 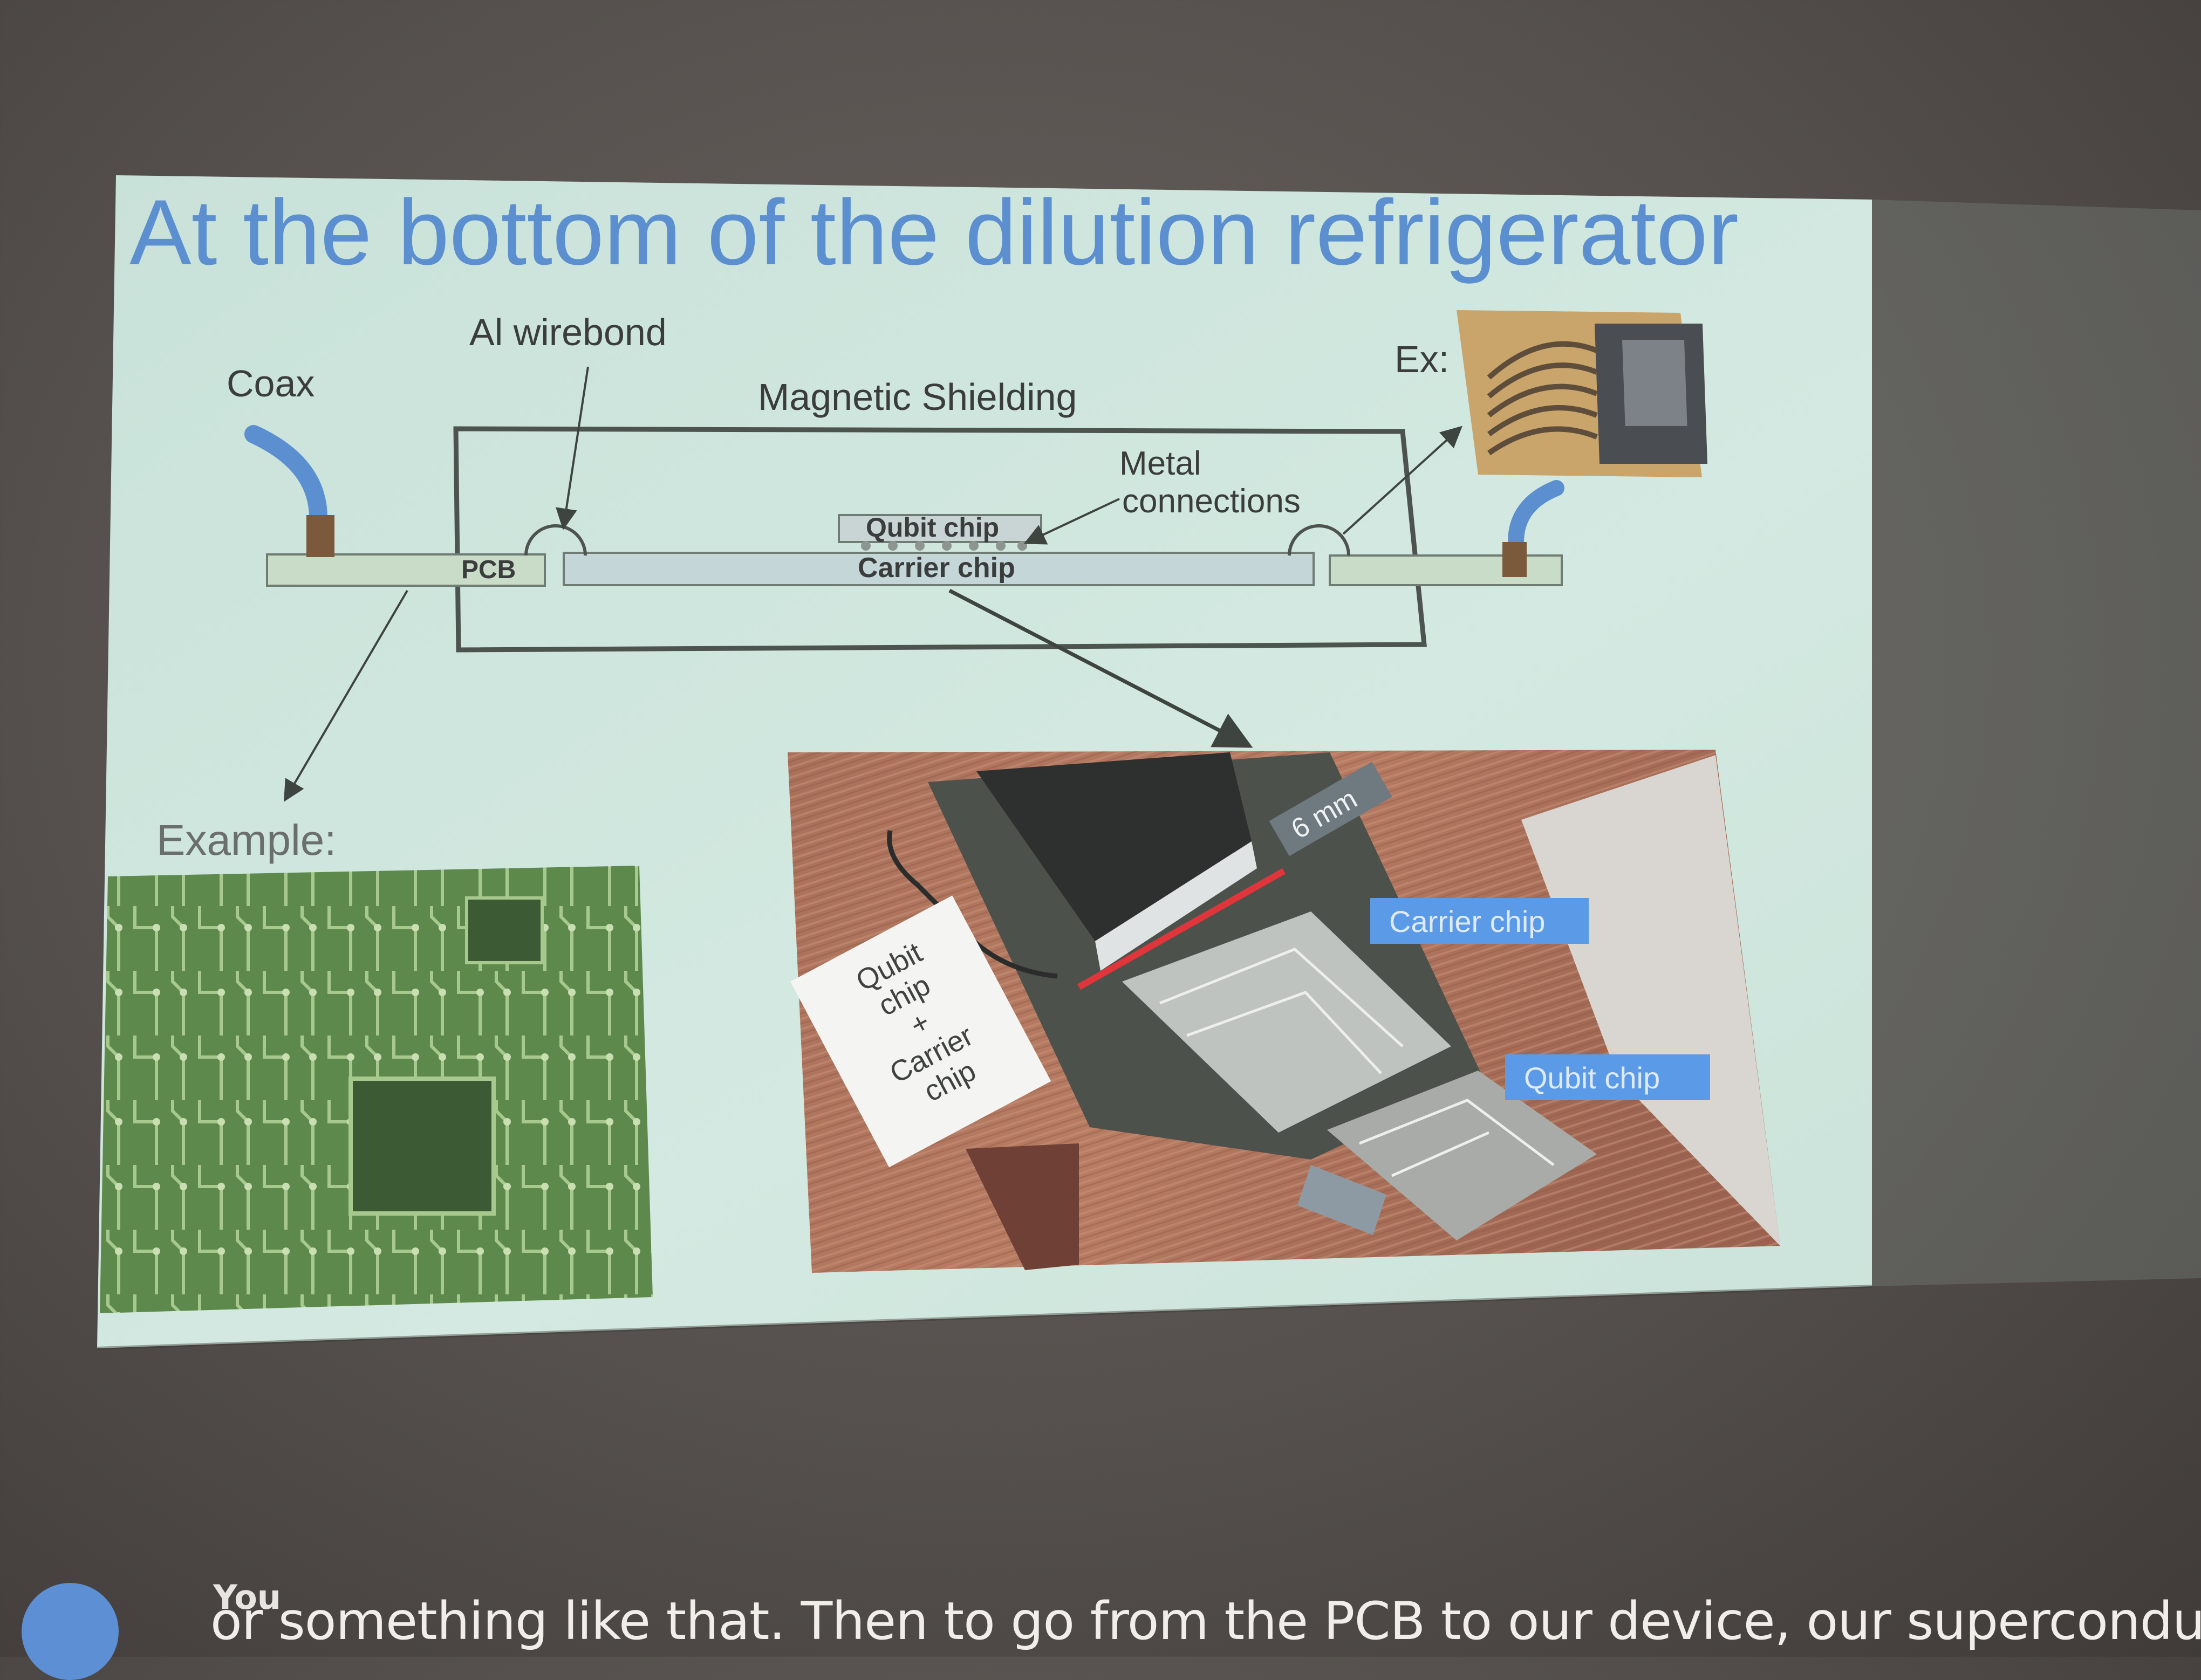 What do you see at coordinates (345, 695) in the screenshot?
I see `pointer-pcb-example` at bounding box center [345, 695].